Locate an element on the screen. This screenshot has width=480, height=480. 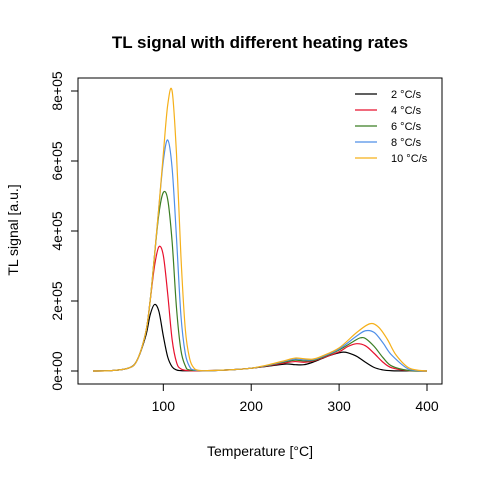
legend-entry: 8 °C/s is located at coordinates (406, 143).